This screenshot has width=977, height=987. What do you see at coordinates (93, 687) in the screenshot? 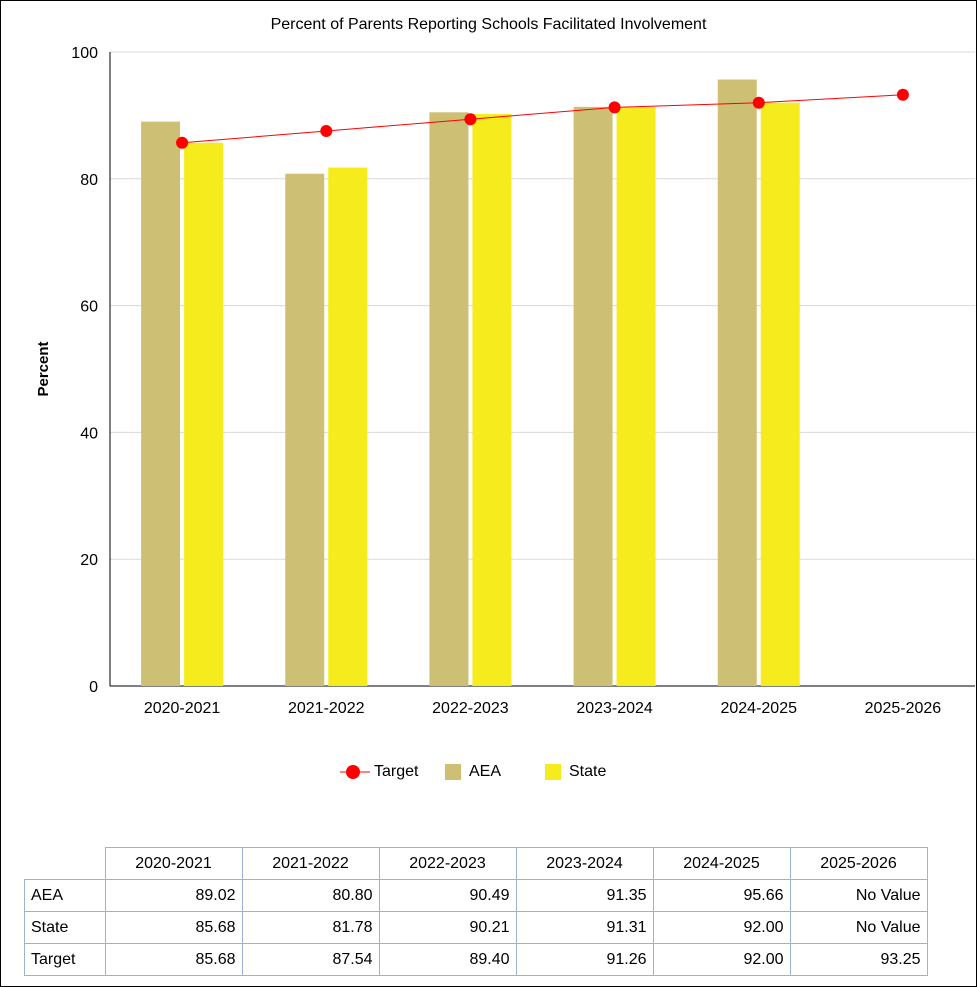
I see `y-tick-label: 0` at bounding box center [93, 687].